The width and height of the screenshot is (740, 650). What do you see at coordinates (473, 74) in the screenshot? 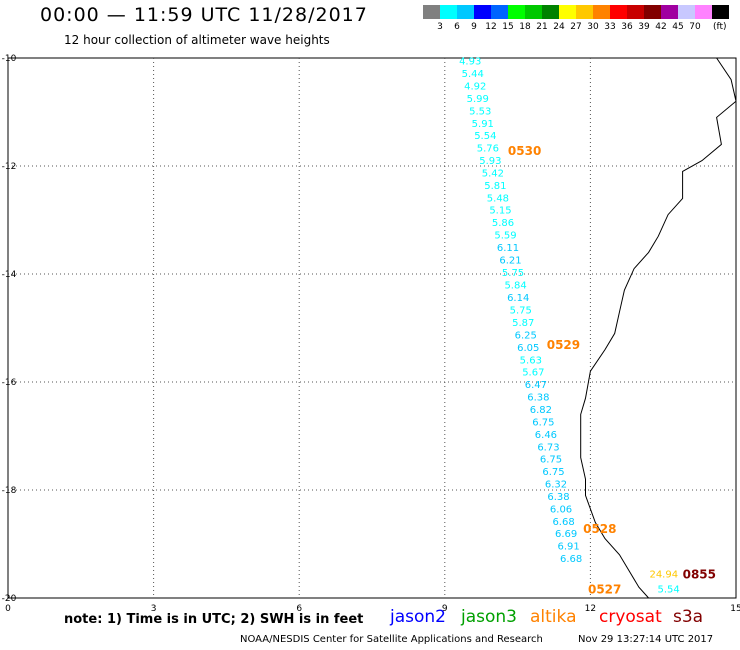
I see `swh-value: 5.44` at bounding box center [473, 74].